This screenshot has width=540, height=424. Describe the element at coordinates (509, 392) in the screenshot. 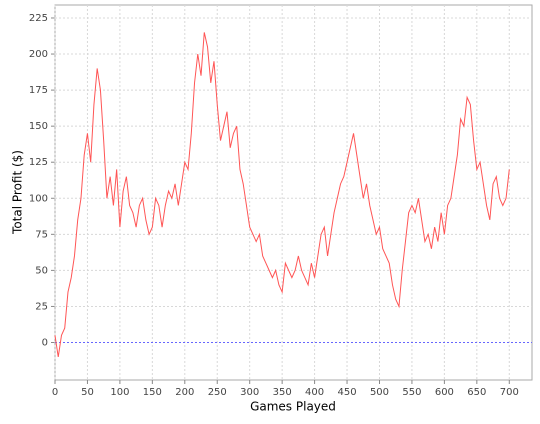

I see `x-tick-label: 700` at that location.